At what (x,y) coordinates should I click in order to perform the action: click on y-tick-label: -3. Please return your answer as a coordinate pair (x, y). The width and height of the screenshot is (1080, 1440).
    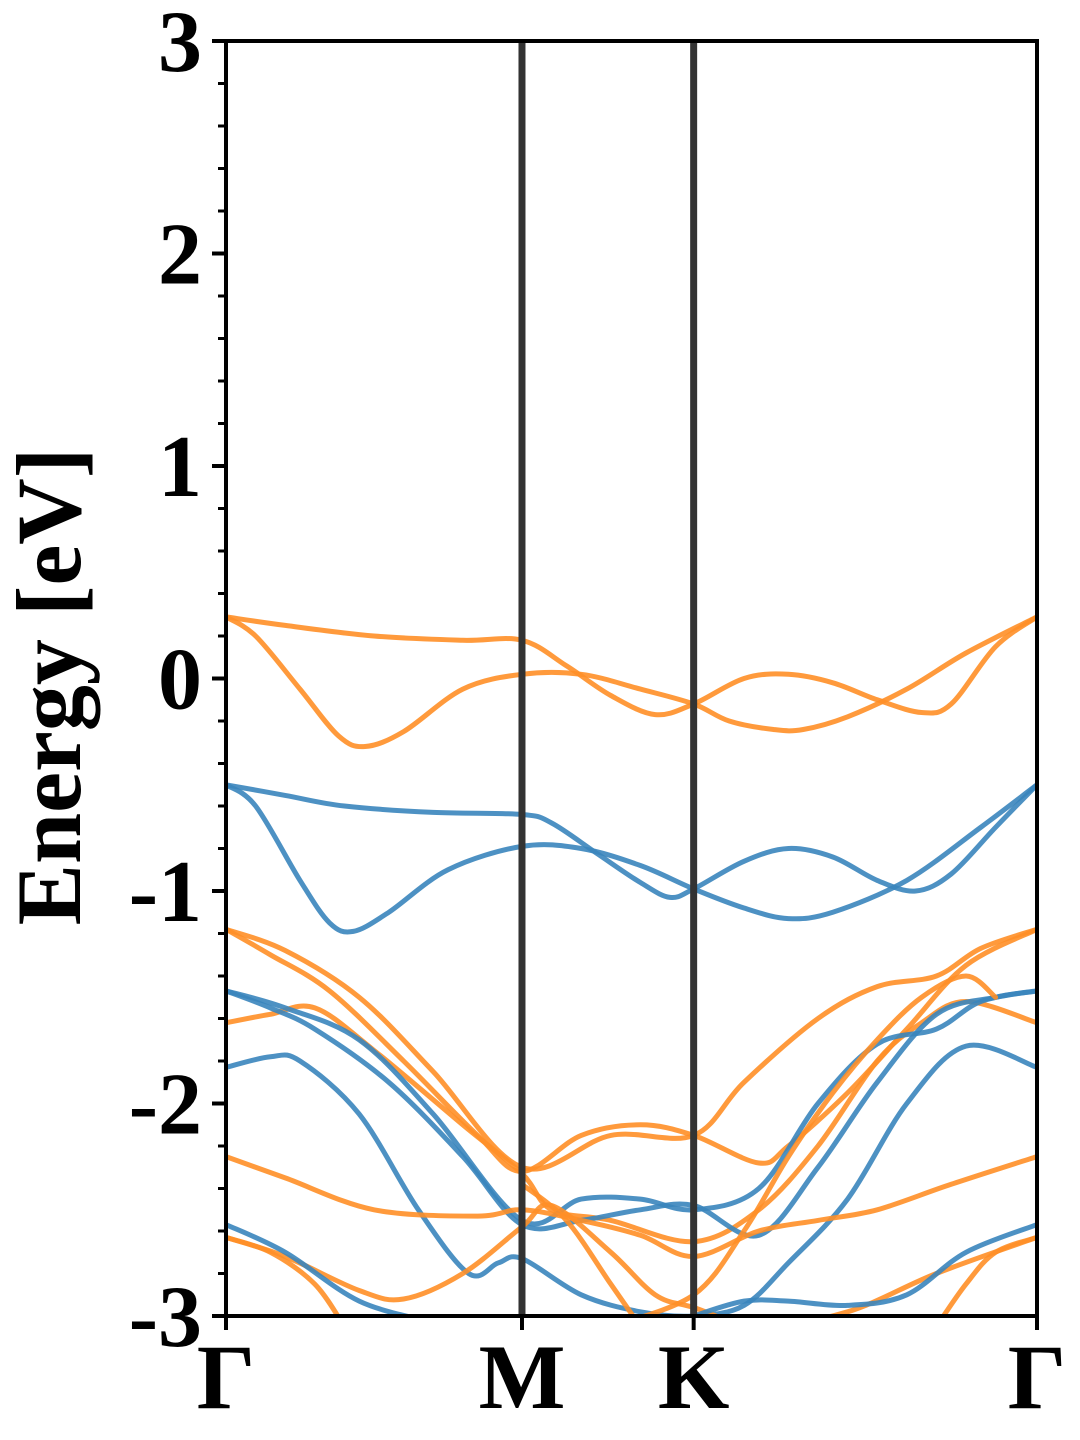
    Looking at the image, I should click on (165, 1317).